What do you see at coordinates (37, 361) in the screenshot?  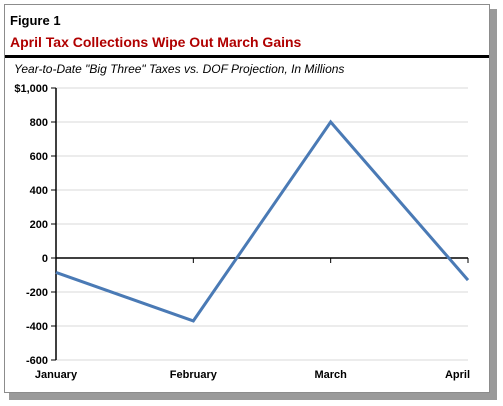 I see `y-tick-label: -600` at bounding box center [37, 361].